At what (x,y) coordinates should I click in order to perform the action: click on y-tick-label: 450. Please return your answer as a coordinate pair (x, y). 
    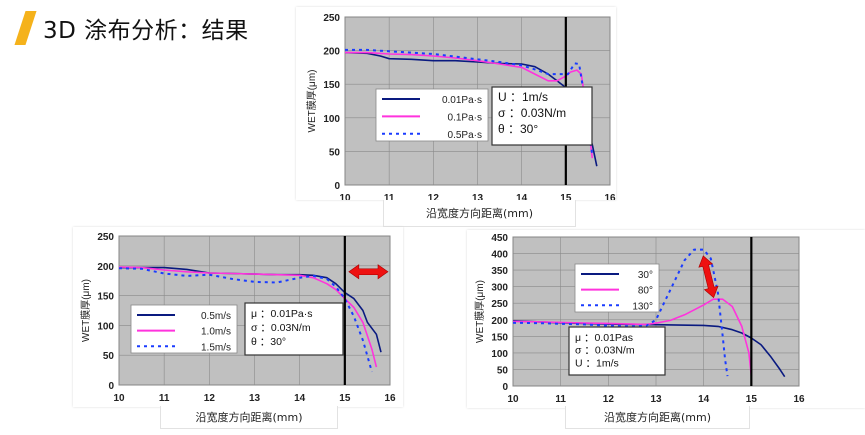
    Looking at the image, I should click on (499, 238).